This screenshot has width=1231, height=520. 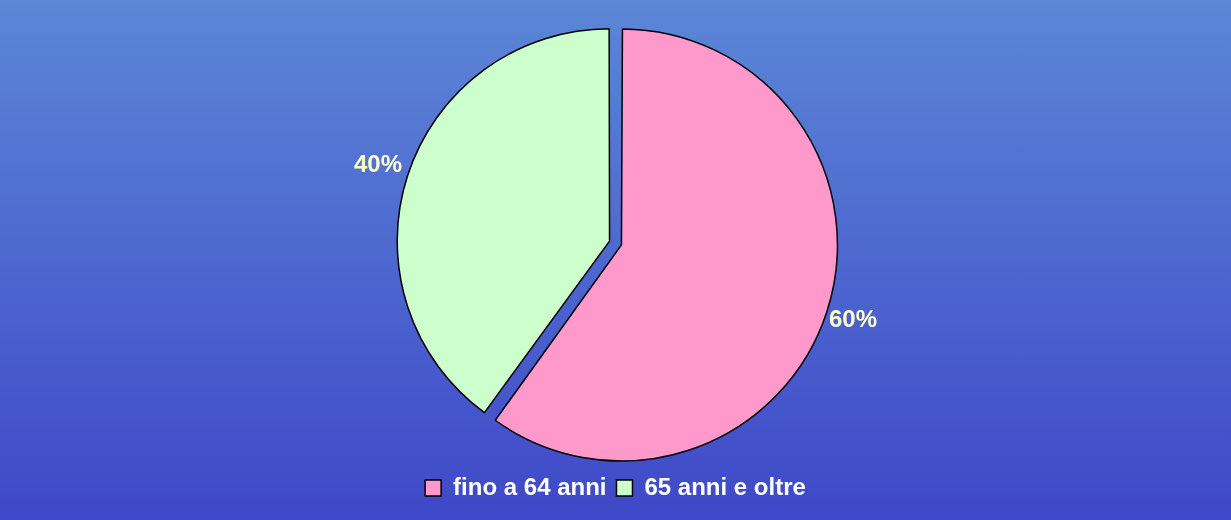 What do you see at coordinates (377, 164) in the screenshot?
I see `data-label: 40%` at bounding box center [377, 164].